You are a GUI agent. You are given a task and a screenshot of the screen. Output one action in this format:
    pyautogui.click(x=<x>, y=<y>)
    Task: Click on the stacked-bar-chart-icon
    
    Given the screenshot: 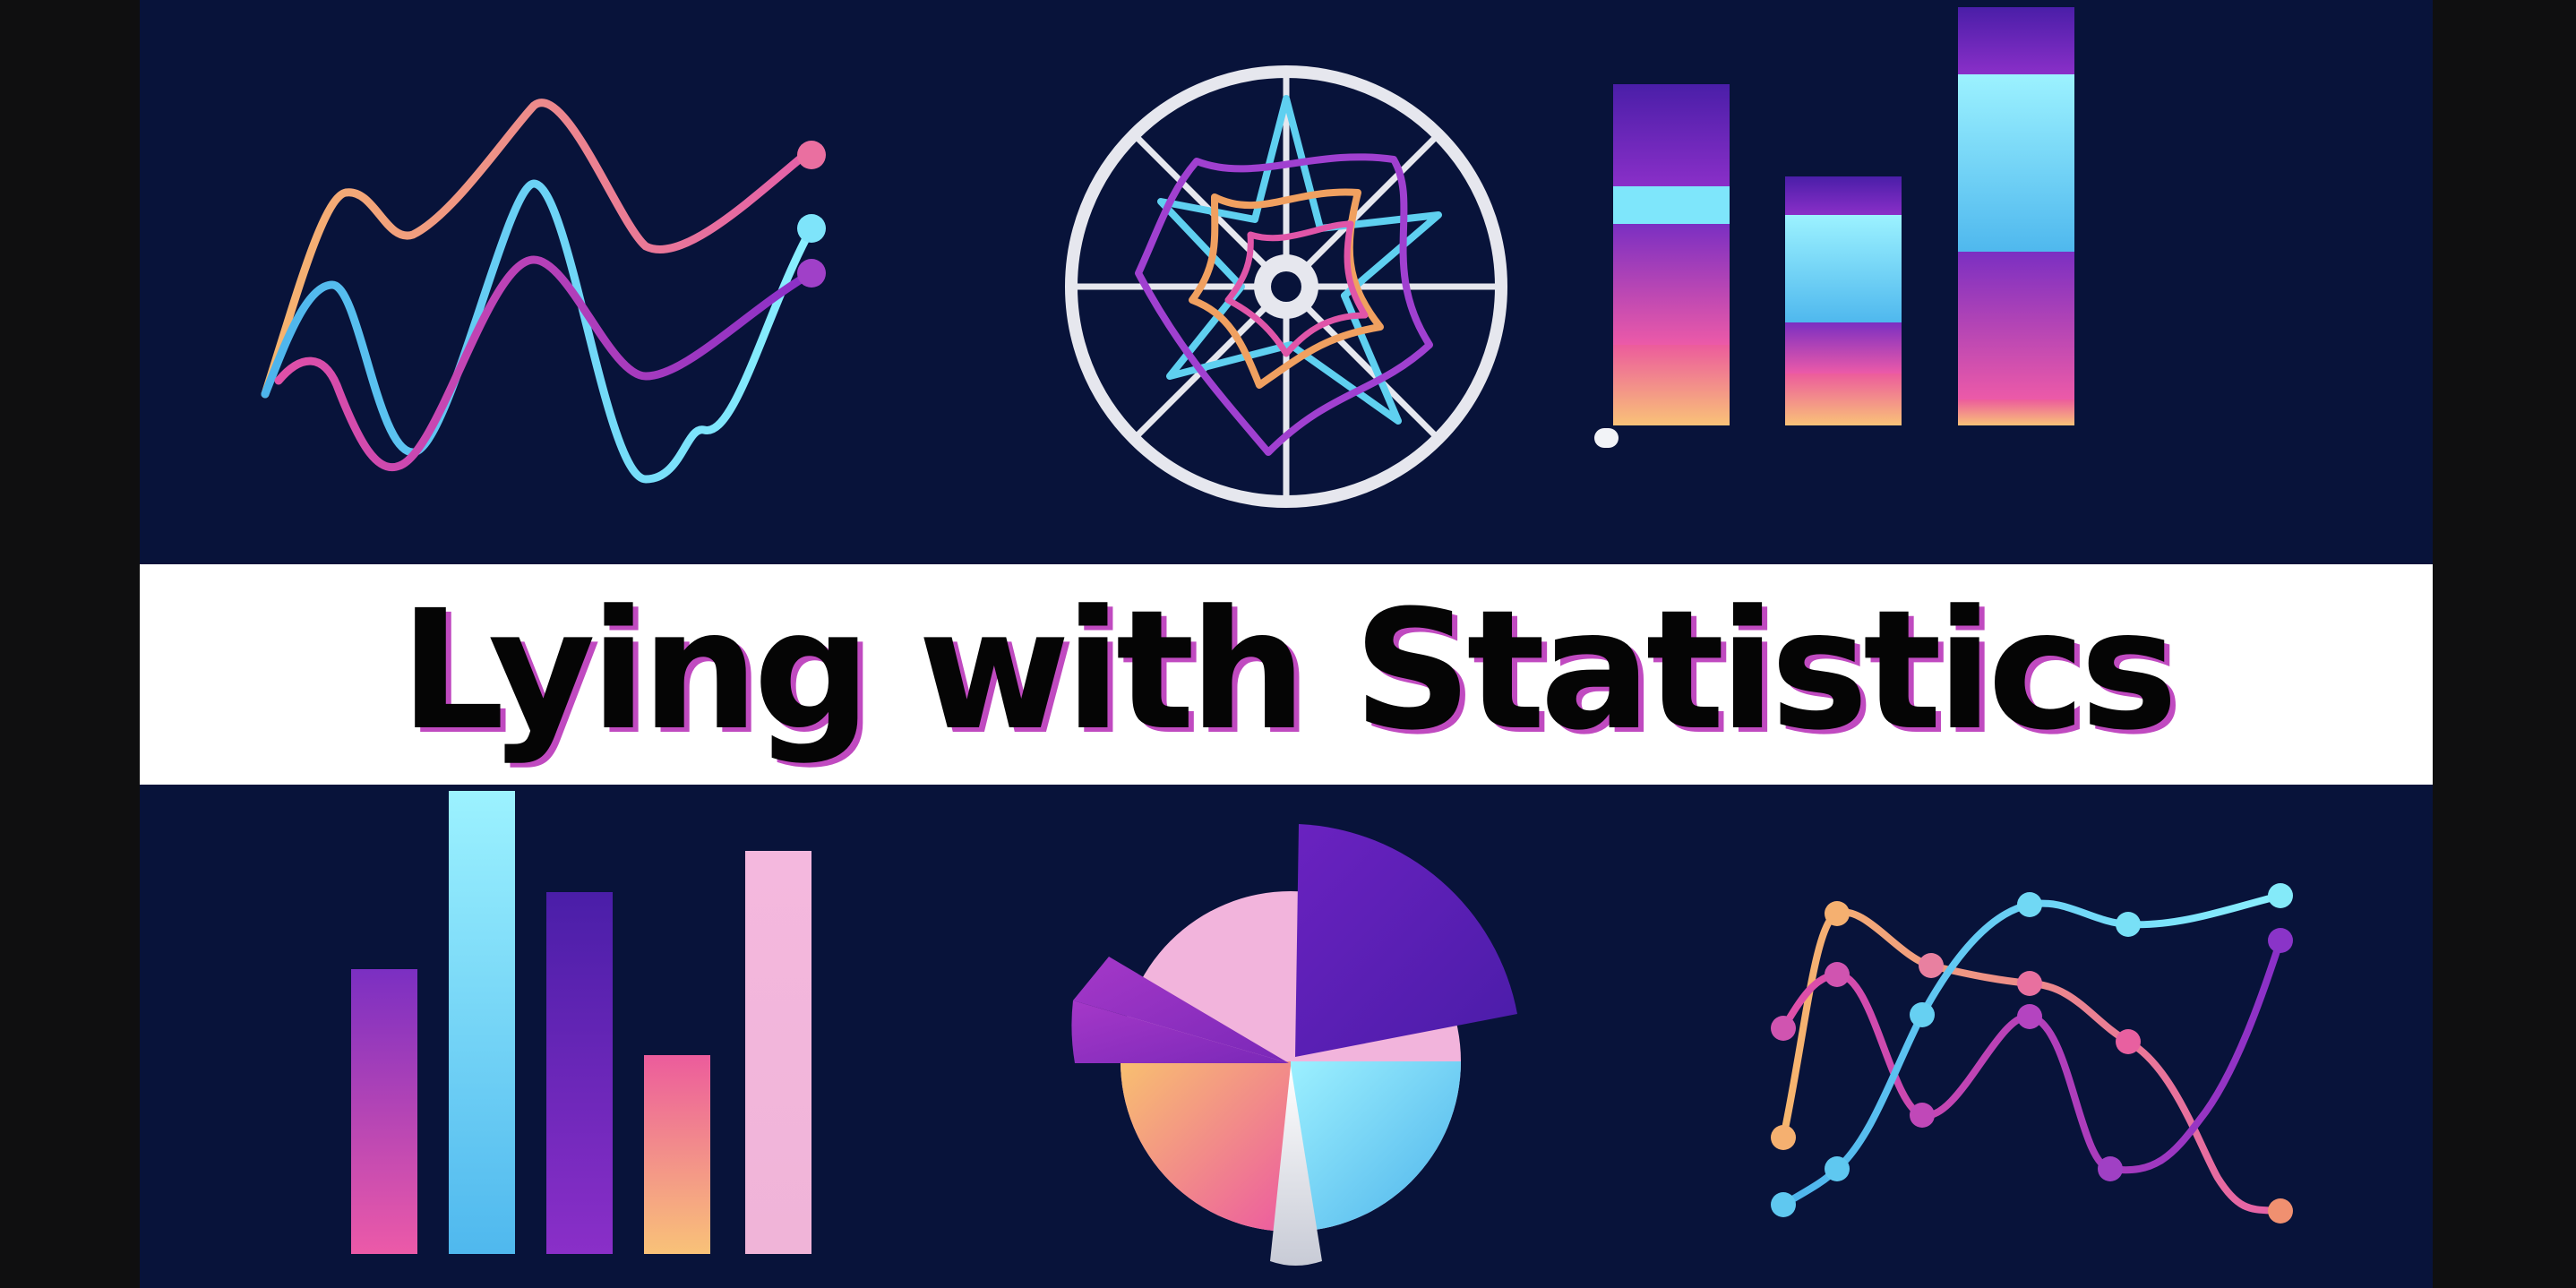 What is the action you would take?
    pyautogui.click(x=1946, y=227)
    